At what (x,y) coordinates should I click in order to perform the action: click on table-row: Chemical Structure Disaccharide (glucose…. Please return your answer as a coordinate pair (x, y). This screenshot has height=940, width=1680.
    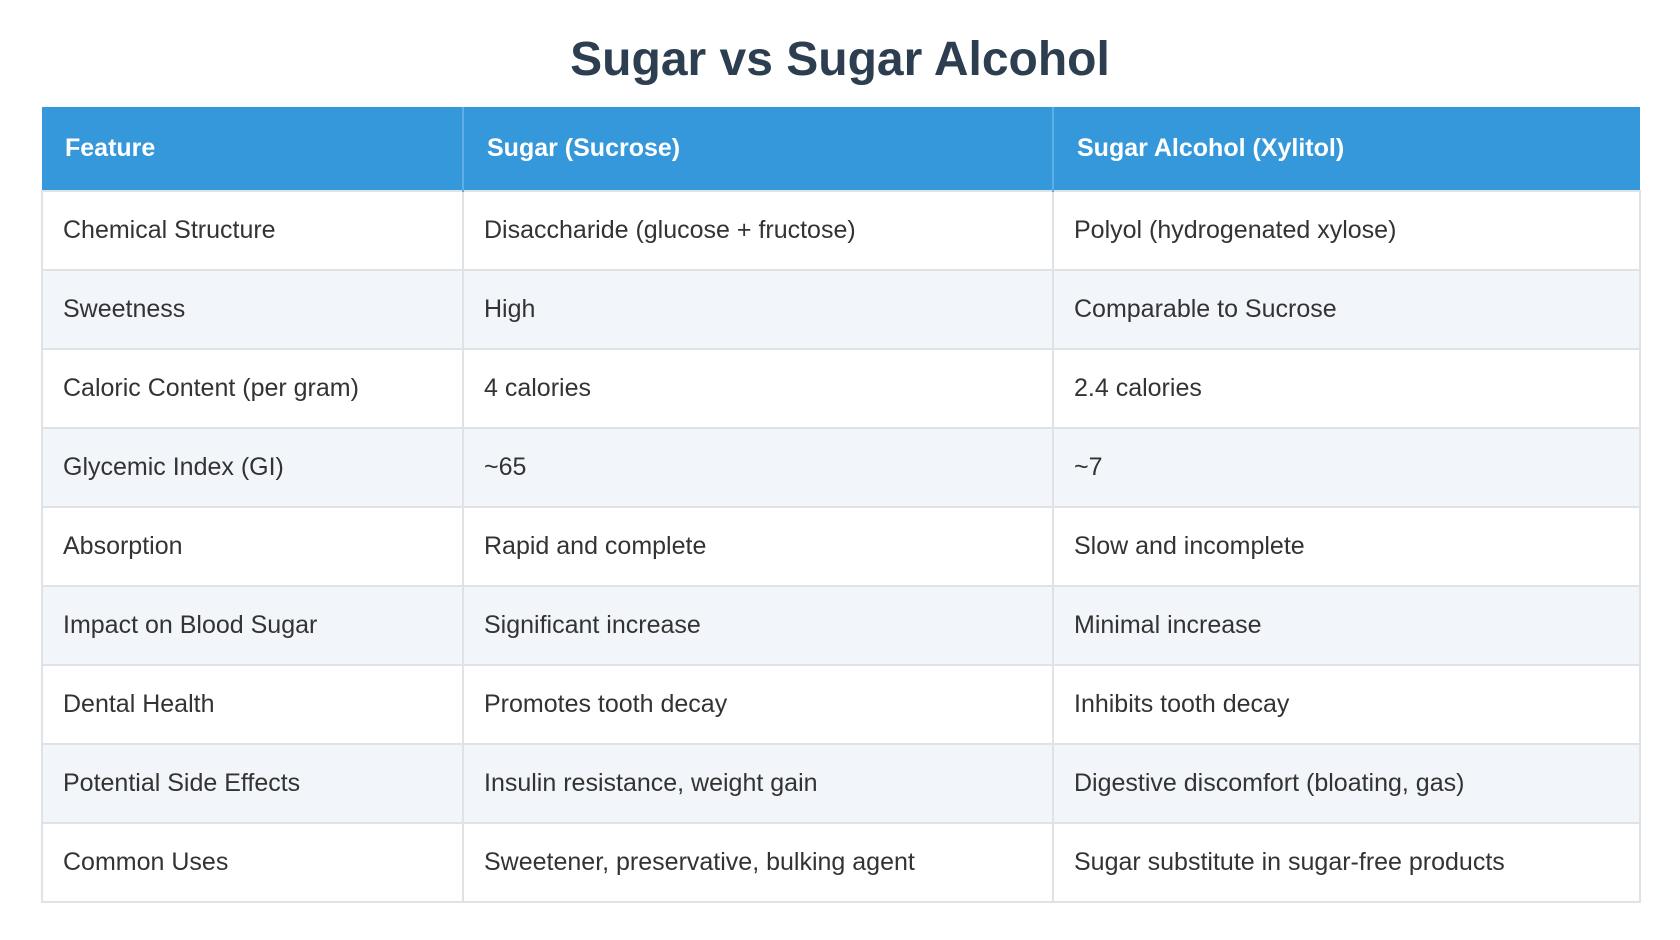
    Looking at the image, I should click on (841, 230).